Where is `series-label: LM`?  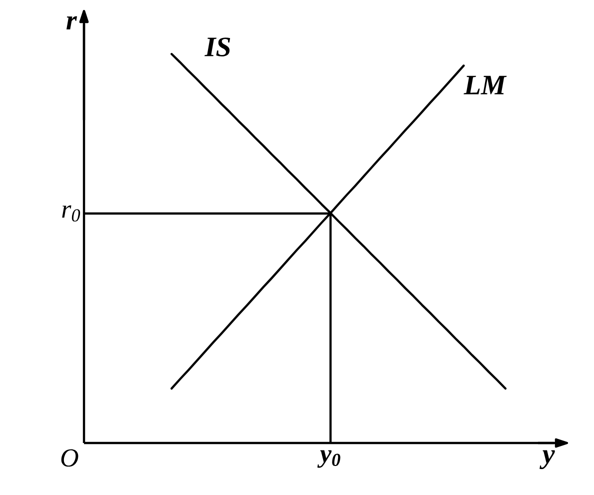
series-label: LM is located at coordinates (485, 85).